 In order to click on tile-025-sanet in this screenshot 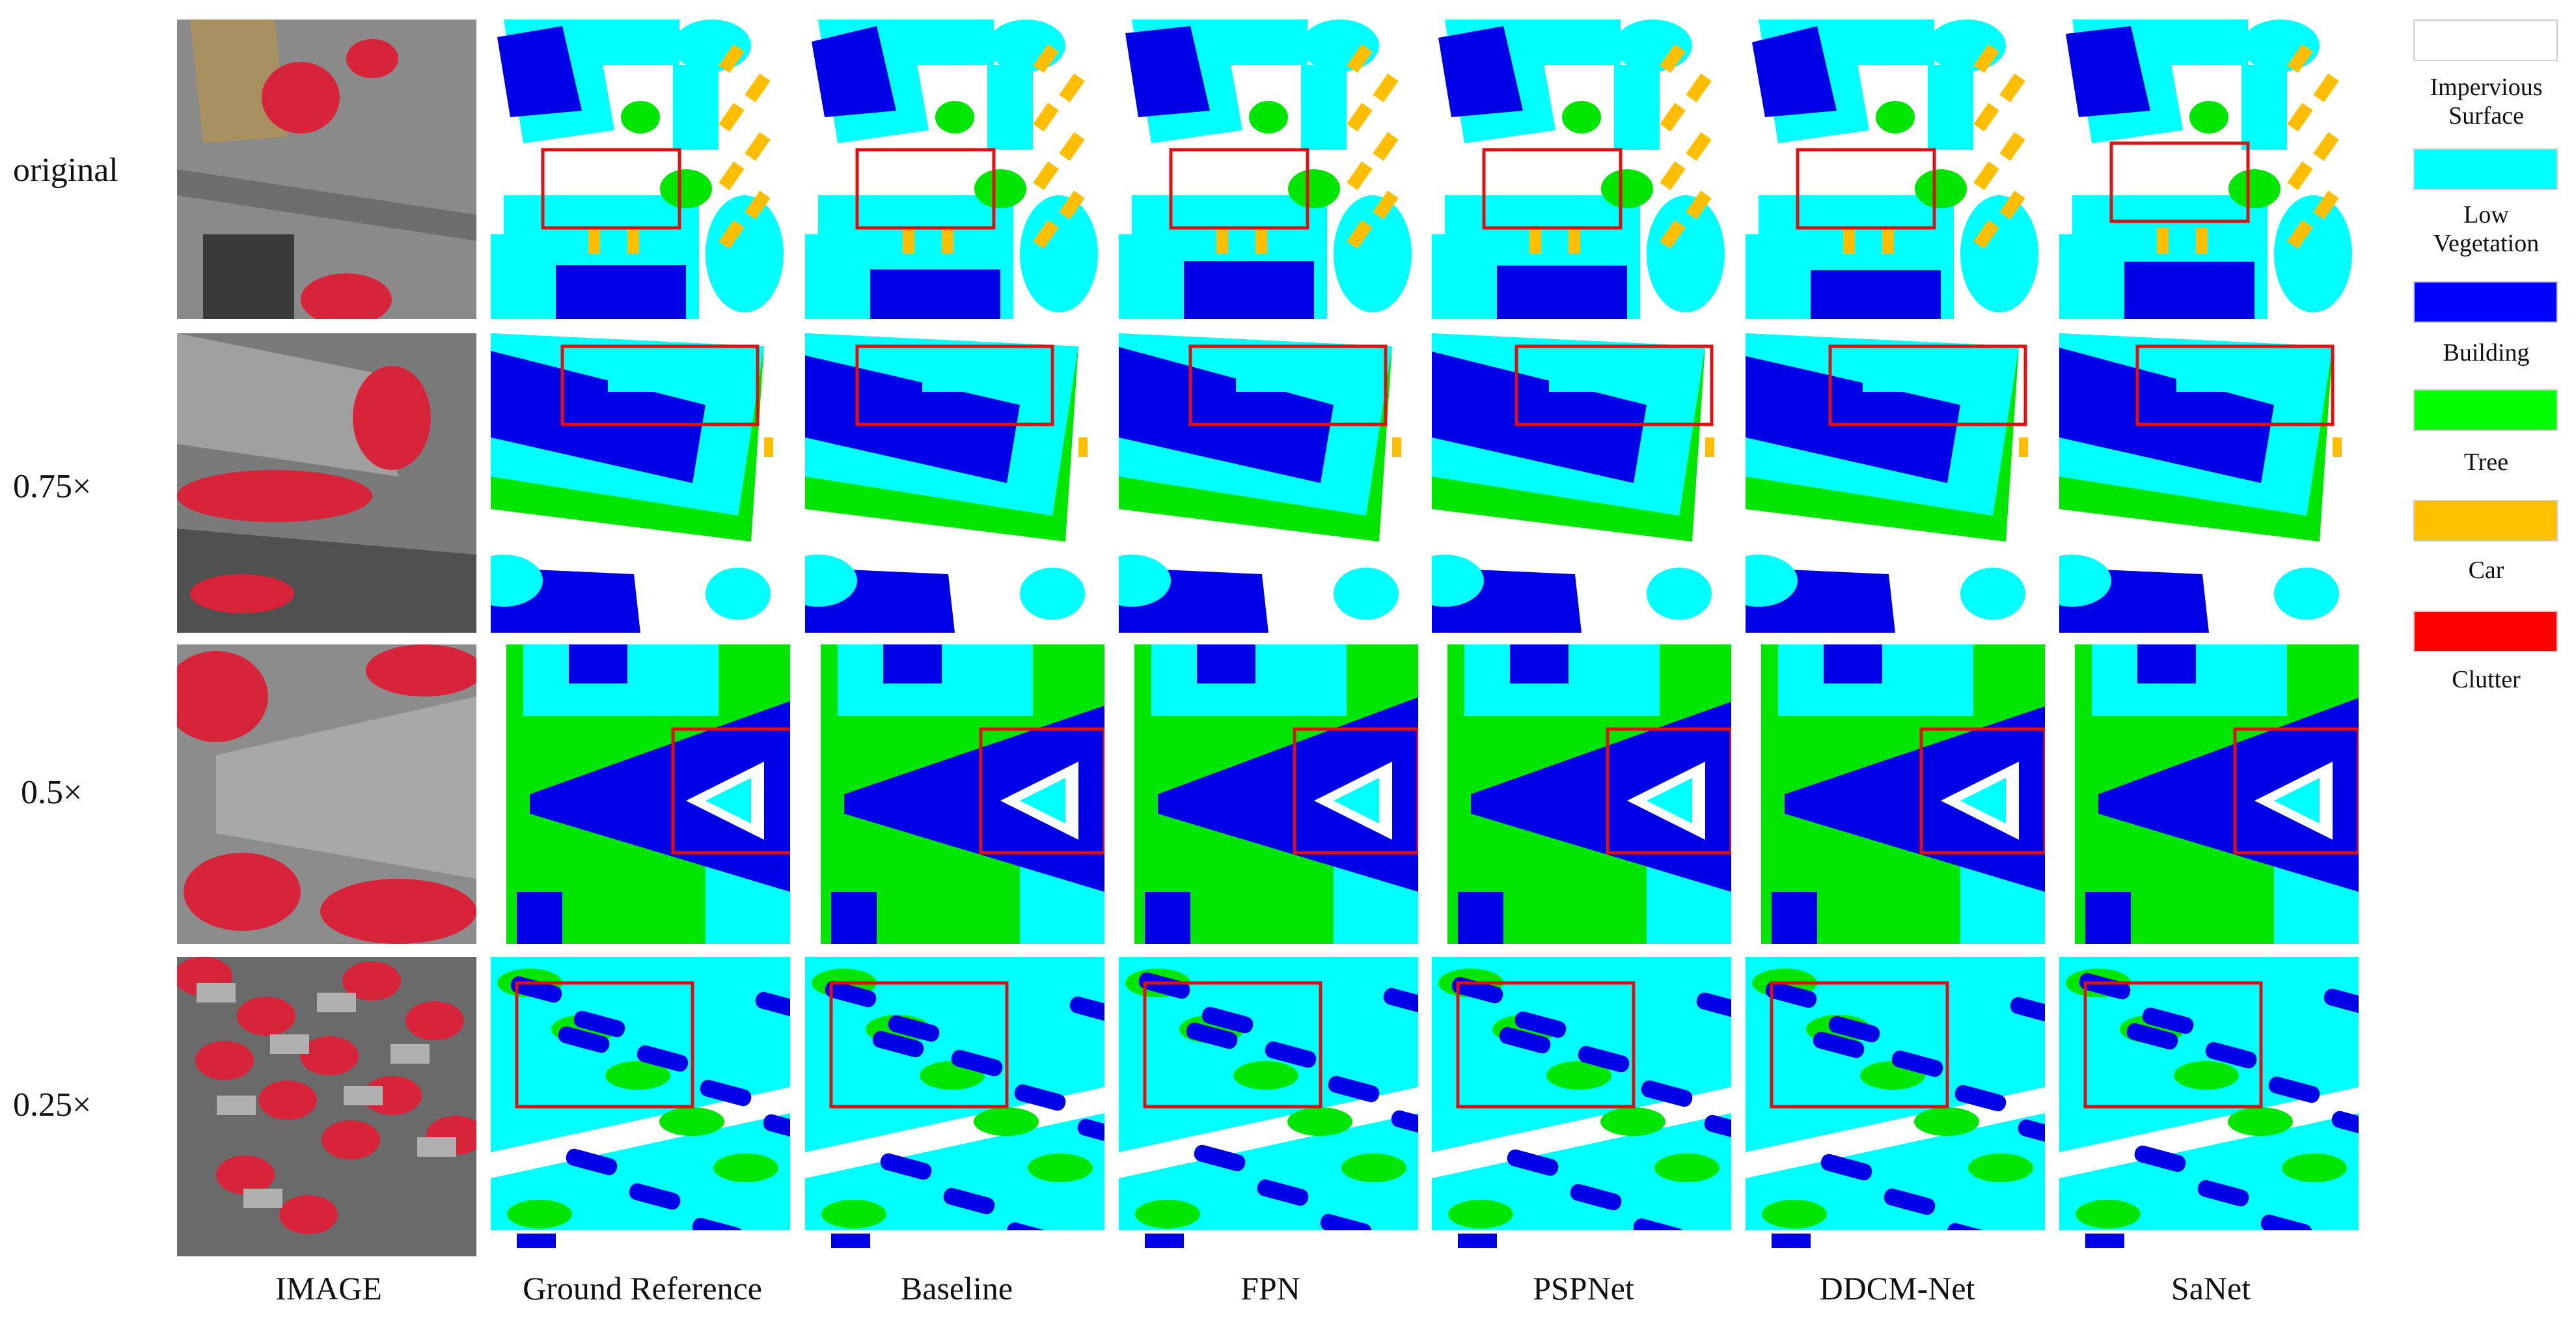, I will do `click(2209, 1107)`.